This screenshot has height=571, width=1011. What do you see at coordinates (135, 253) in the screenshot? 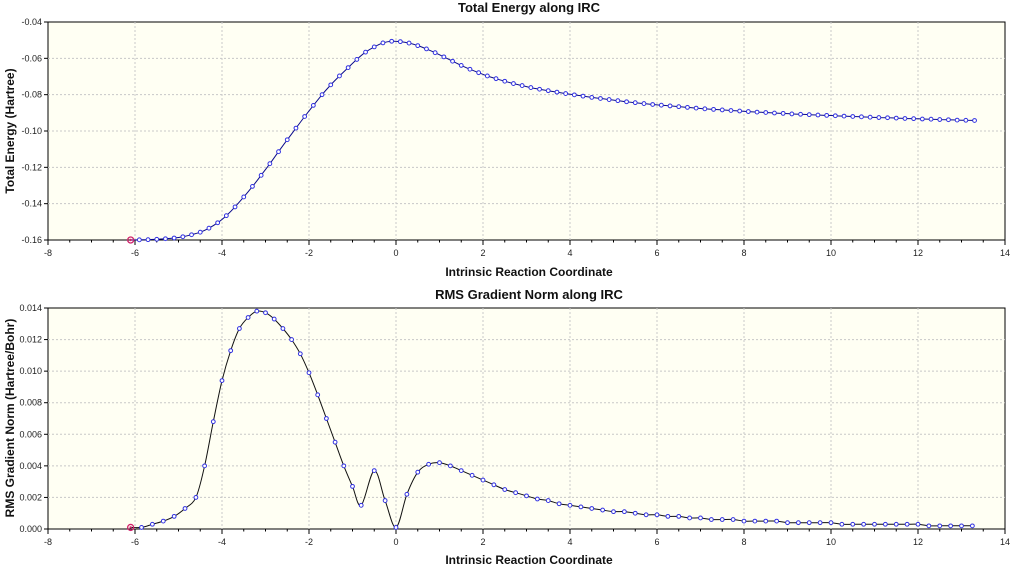
I see `x-tick-label: -6` at bounding box center [135, 253].